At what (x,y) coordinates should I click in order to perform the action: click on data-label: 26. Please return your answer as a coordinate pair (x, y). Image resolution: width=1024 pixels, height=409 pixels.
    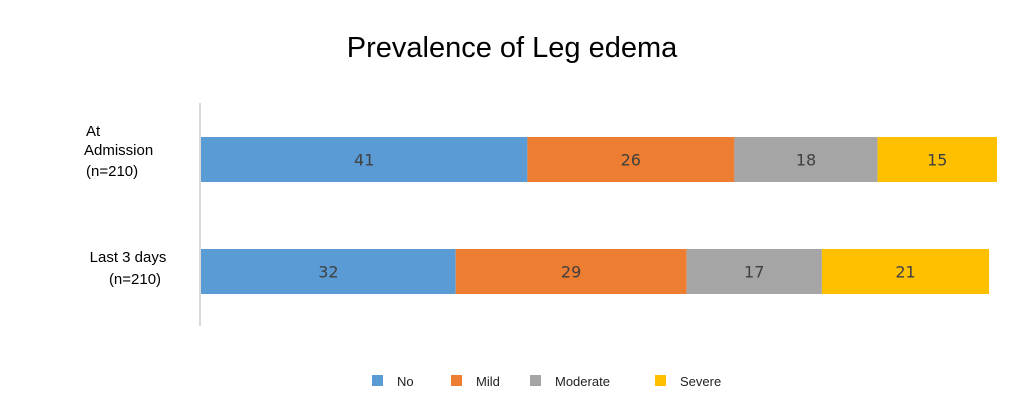
    Looking at the image, I should click on (631, 160).